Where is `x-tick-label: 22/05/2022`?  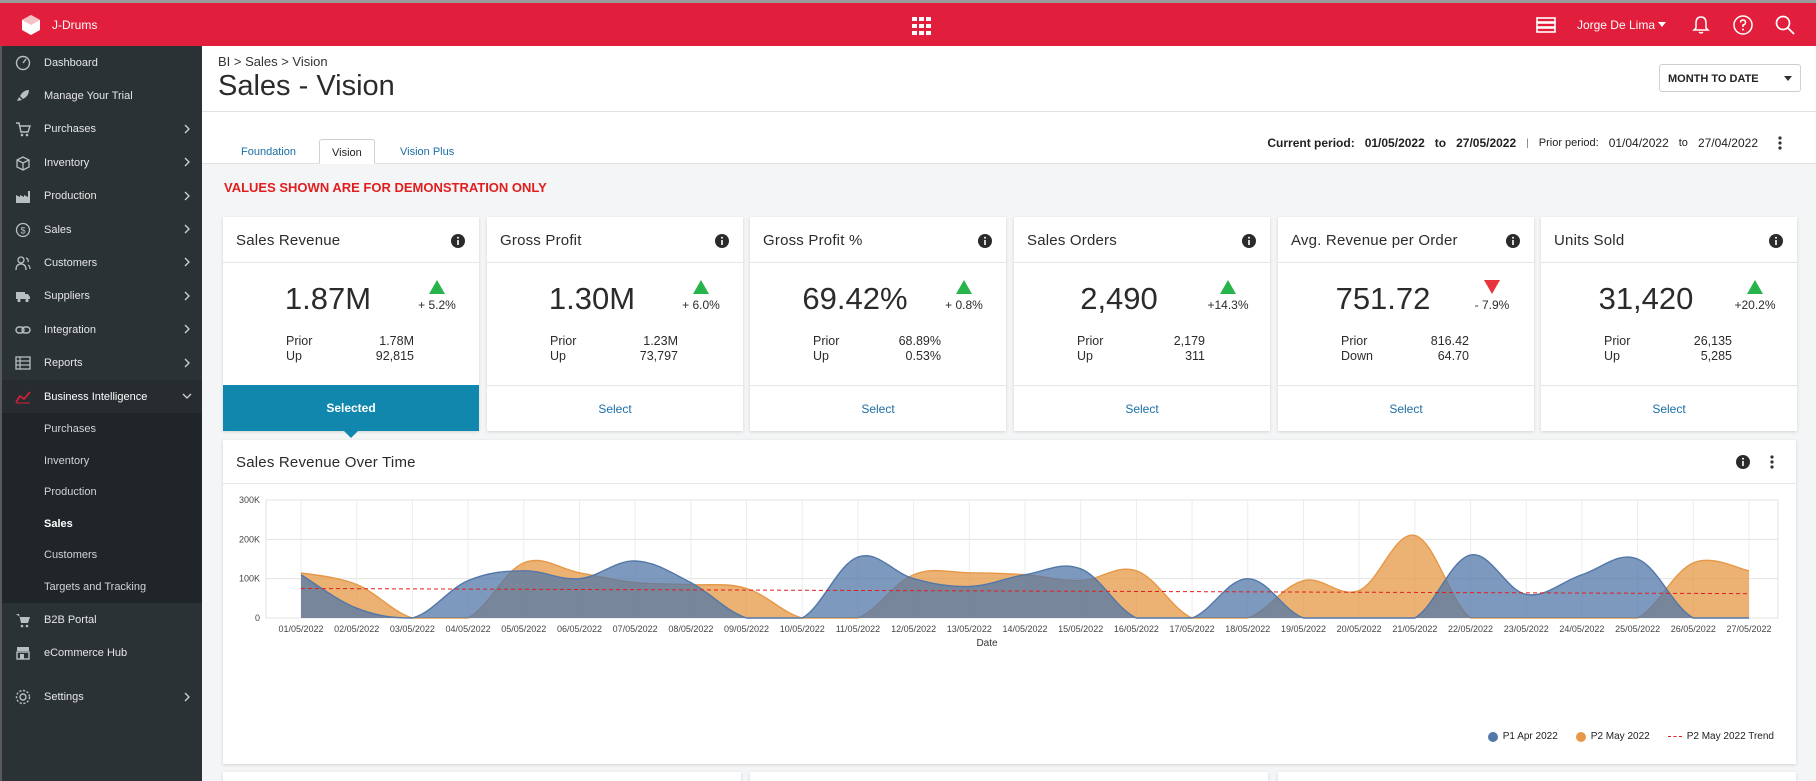 x-tick-label: 22/05/2022 is located at coordinates (1470, 629).